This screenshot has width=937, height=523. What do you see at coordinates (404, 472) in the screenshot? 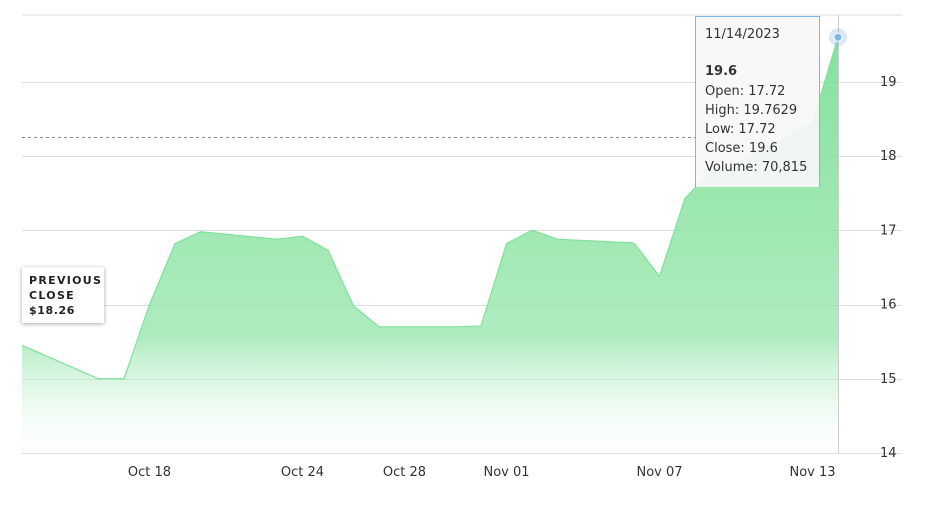
I see `x-tick-label: Oct 28` at bounding box center [404, 472].